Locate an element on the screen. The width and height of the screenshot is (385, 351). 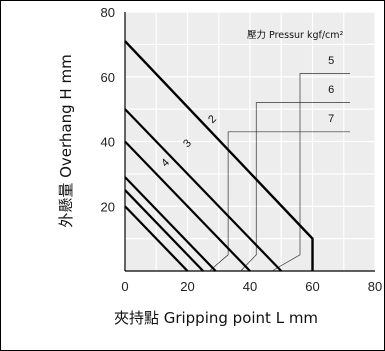
x-tick-label: 0 is located at coordinates (124, 286).